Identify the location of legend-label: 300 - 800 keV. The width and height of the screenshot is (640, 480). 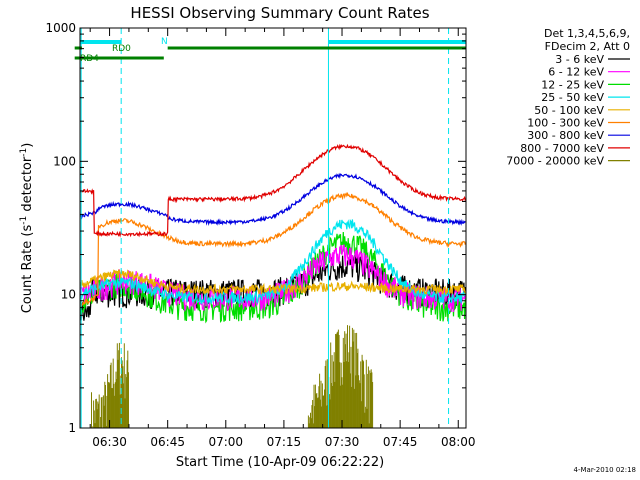
(565, 135).